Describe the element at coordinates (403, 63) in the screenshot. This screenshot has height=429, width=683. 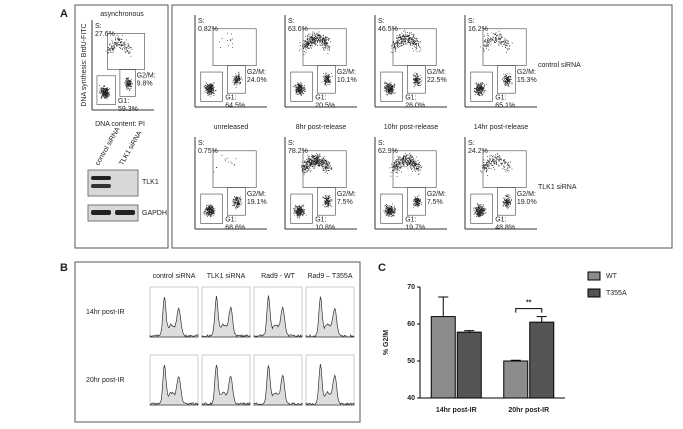
I see `dots` at that location.